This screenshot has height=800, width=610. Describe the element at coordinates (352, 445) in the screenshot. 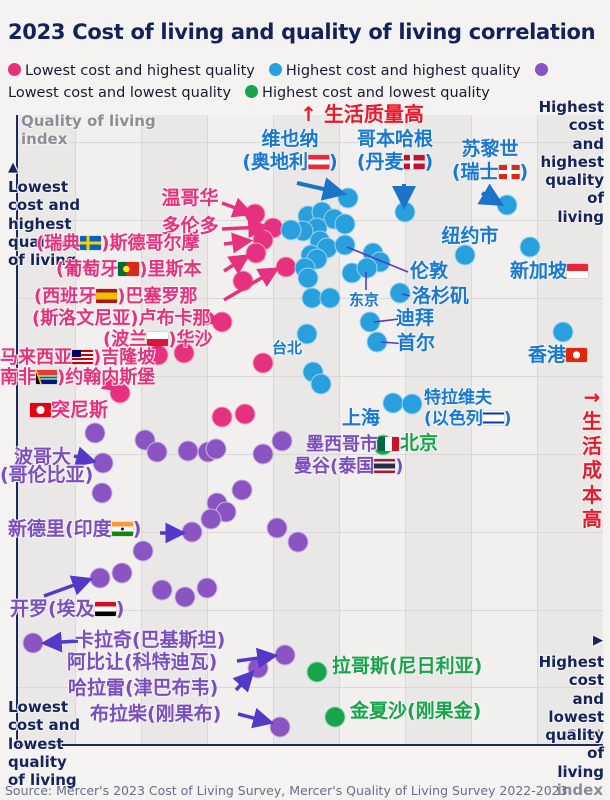

I see `city-label: 墨西哥市` at that location.